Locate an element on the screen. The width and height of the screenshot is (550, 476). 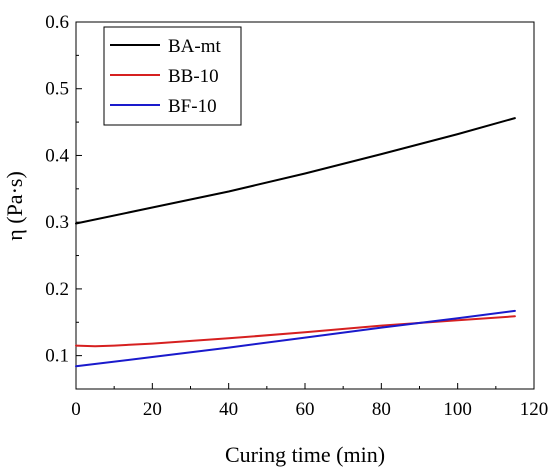
legend: BA-mt BB-10 BF-10 is located at coordinates (172, 76).